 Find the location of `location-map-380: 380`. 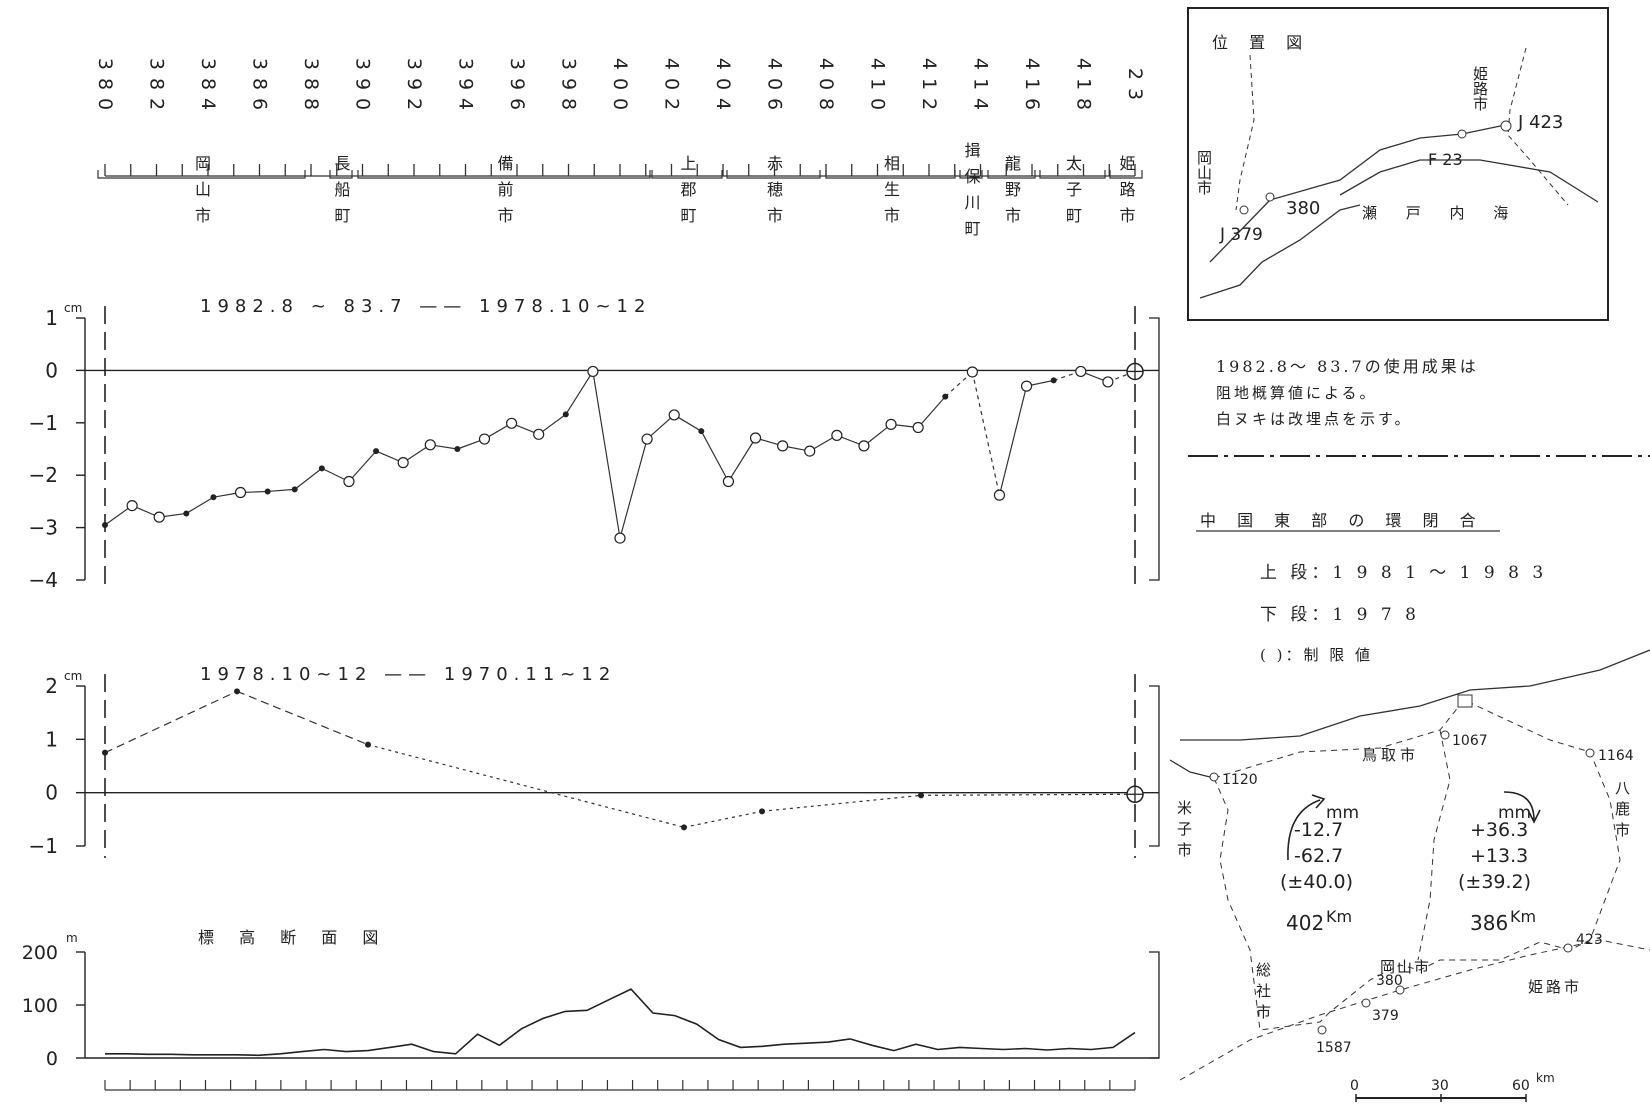

location-map-380: 380 is located at coordinates (1303, 208).